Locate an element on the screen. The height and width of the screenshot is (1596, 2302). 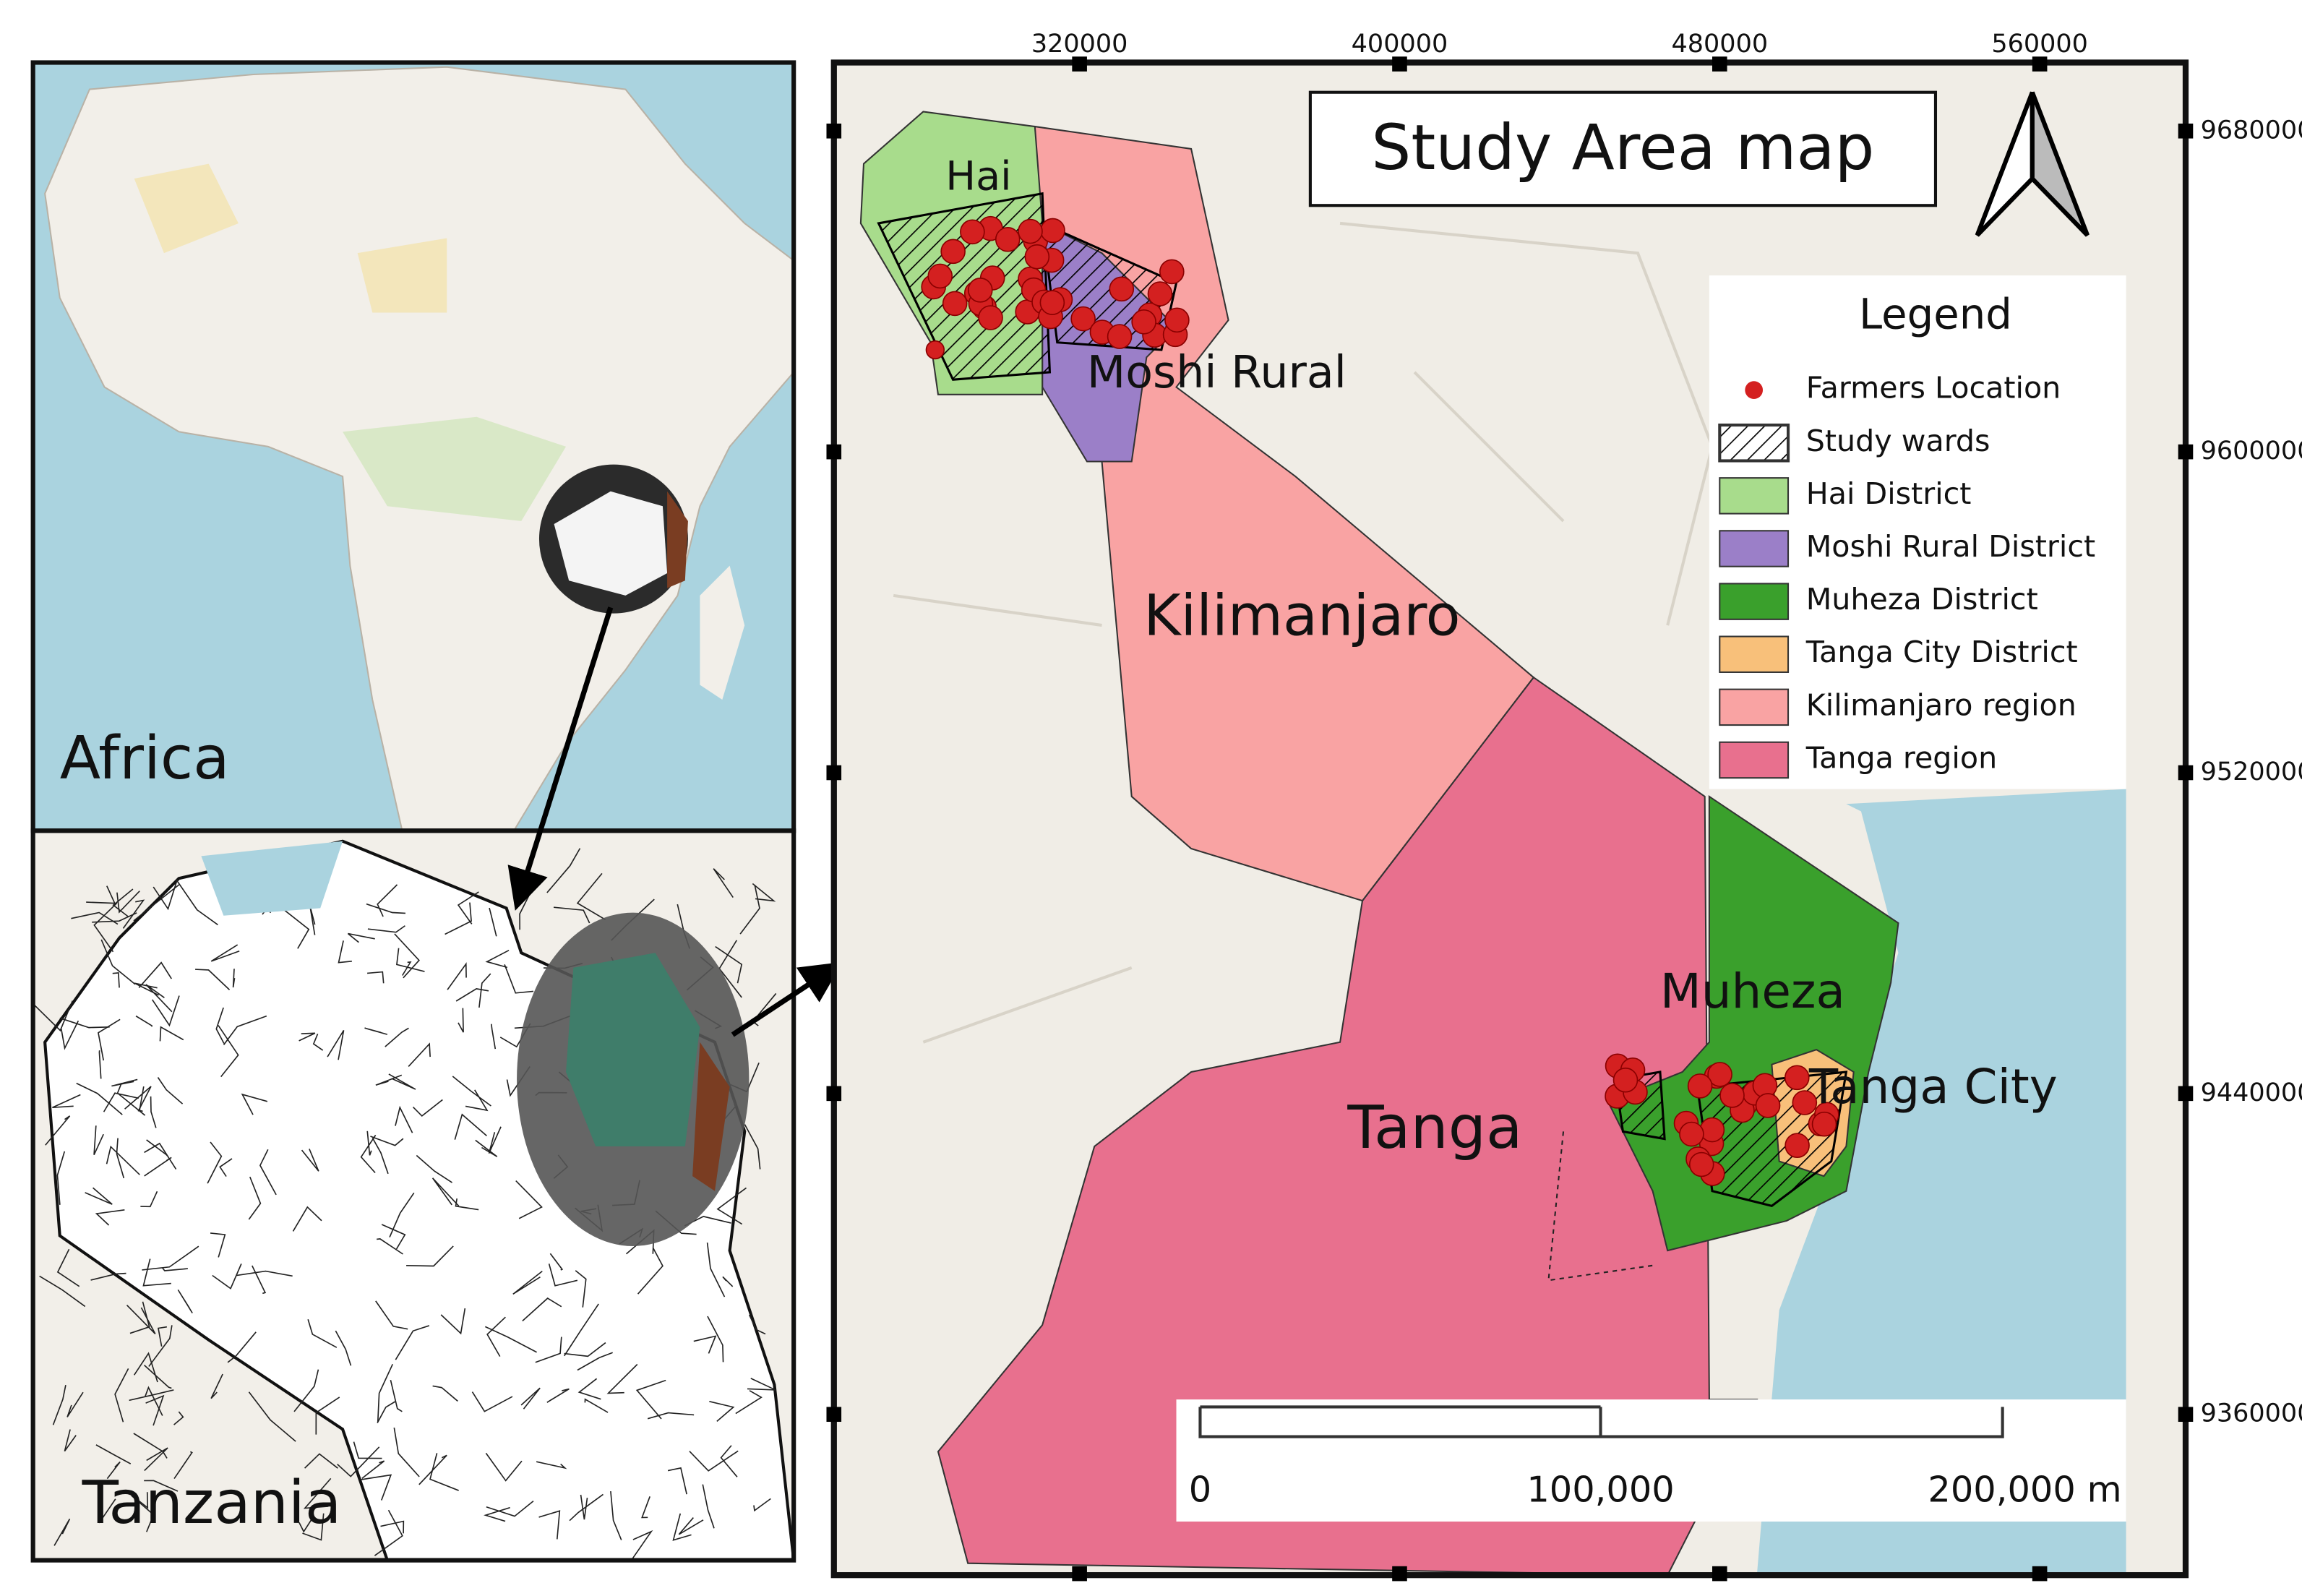
y-tick-label: 9520000 is located at coordinates (2252, 772).